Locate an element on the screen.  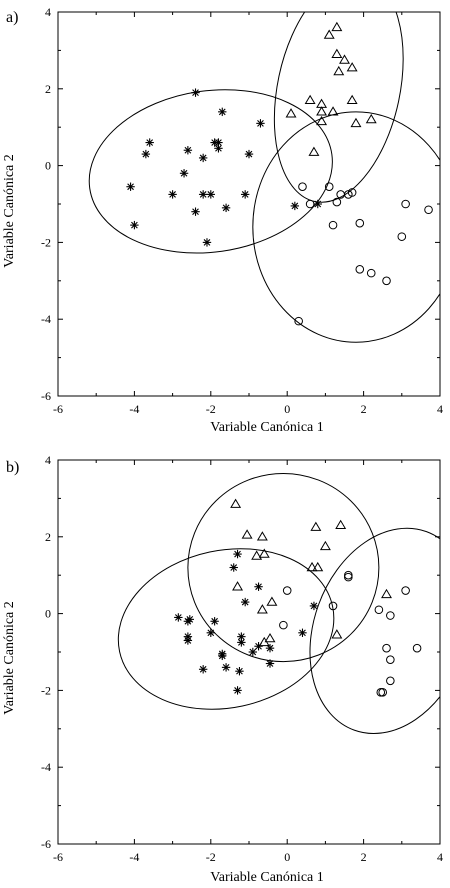
panel-b-y-tick-label: -6 is located at coordinates (46, 844).